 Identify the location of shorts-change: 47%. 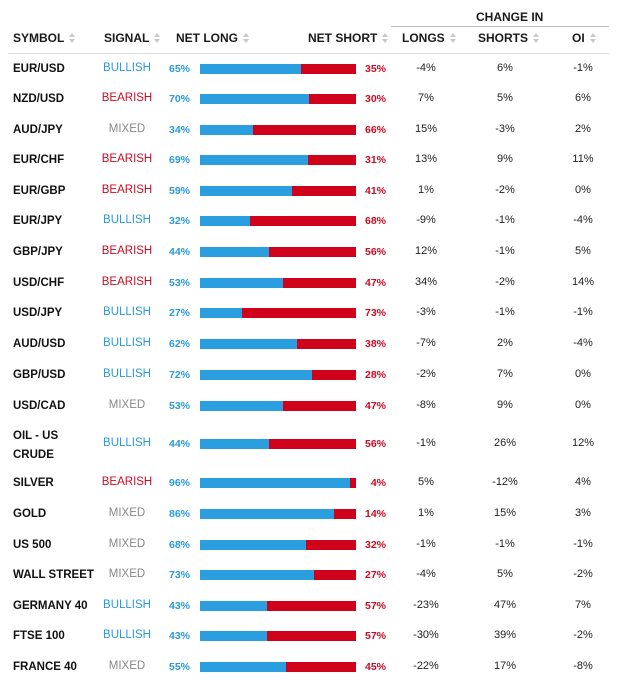
(505, 605).